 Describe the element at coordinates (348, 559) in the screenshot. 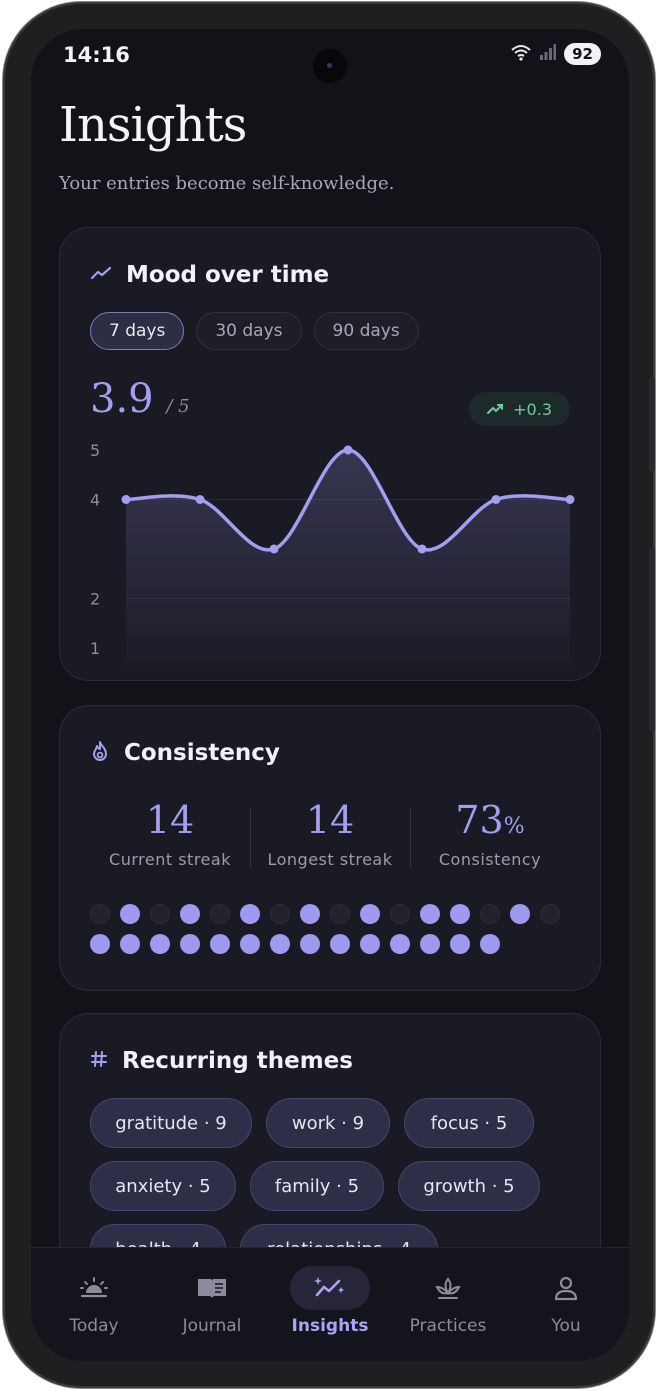

I see `mood-area` at that location.